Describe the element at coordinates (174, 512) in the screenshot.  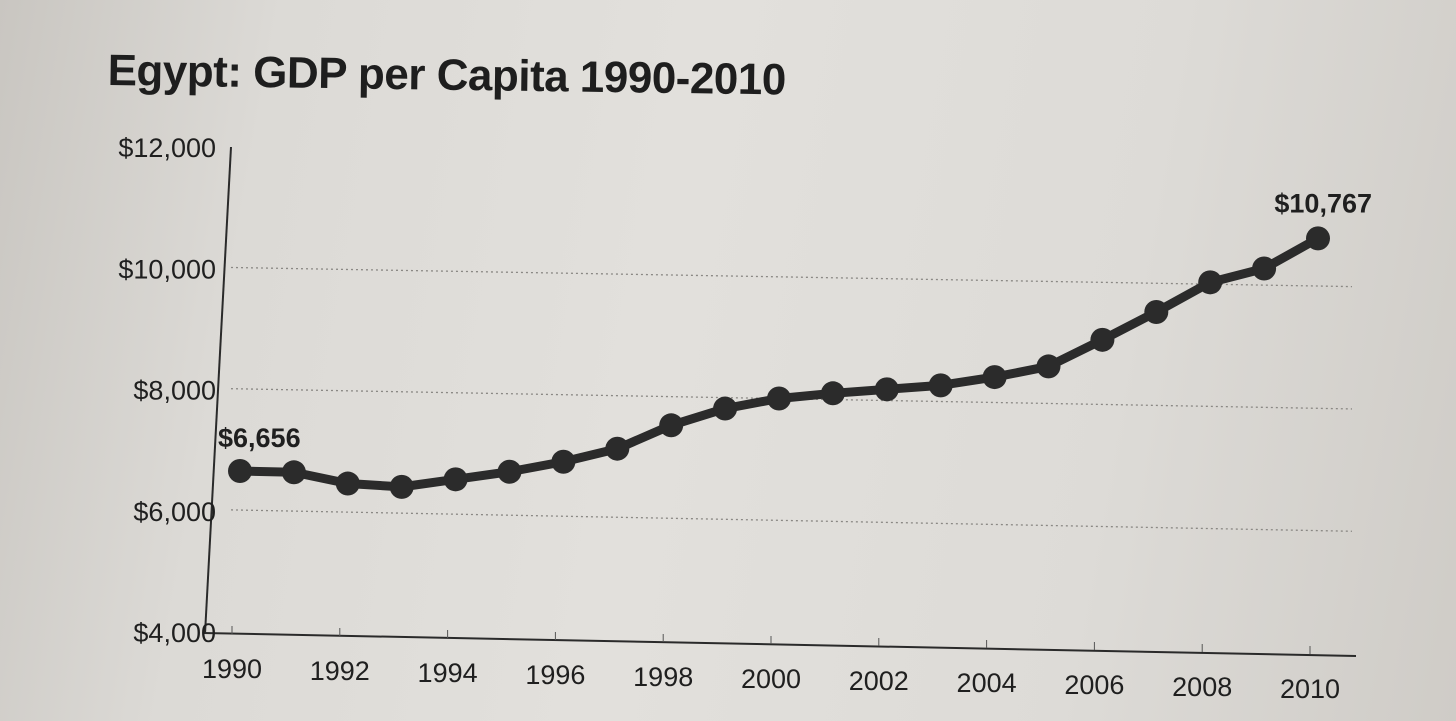
I see `y-tick-label: $6,000` at that location.